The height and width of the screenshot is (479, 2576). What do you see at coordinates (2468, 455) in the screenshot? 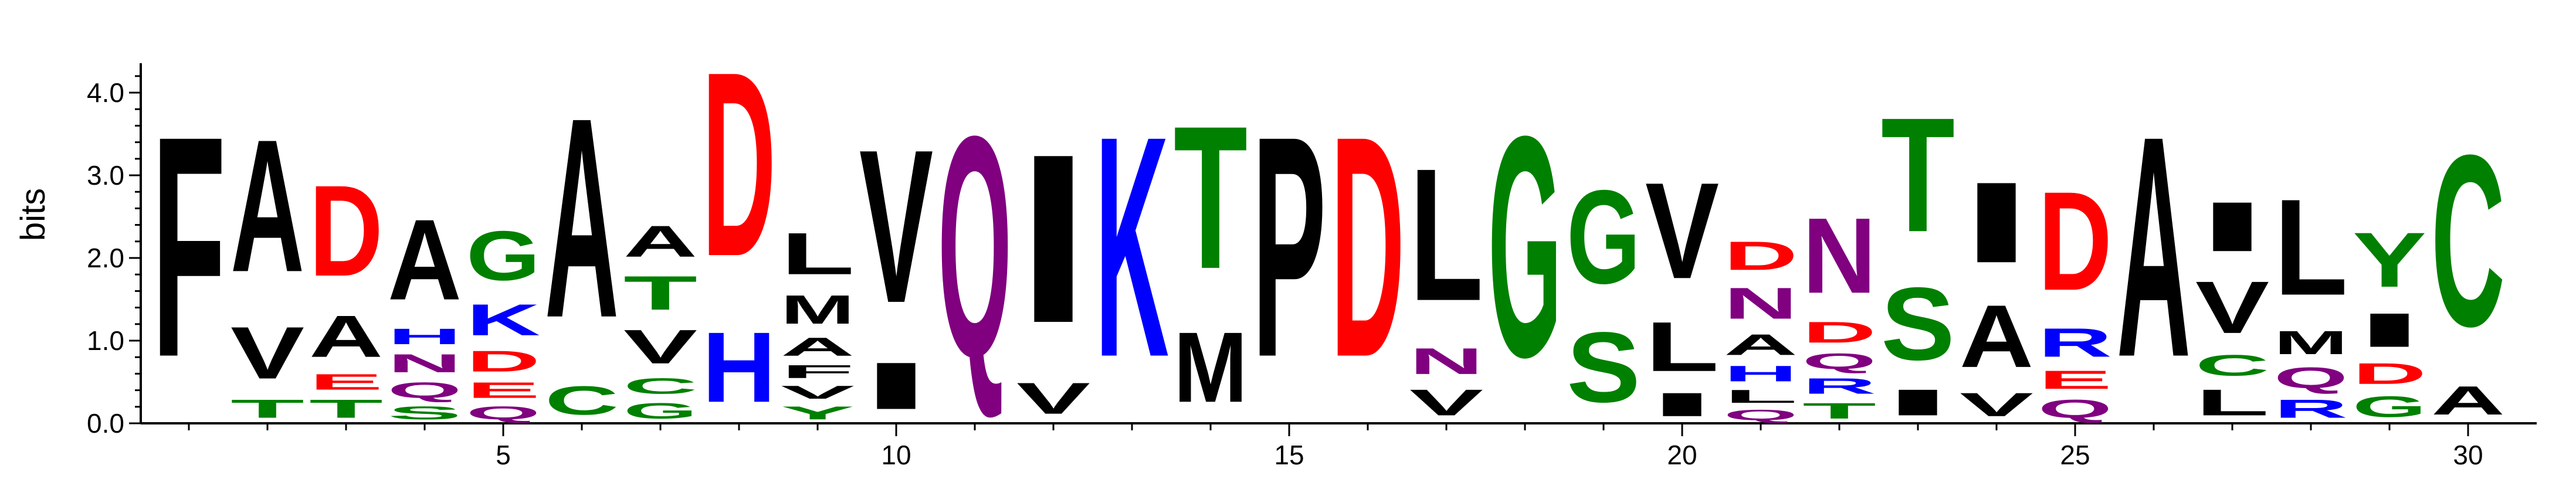
I see `x-tick-label: 30` at bounding box center [2468, 455].